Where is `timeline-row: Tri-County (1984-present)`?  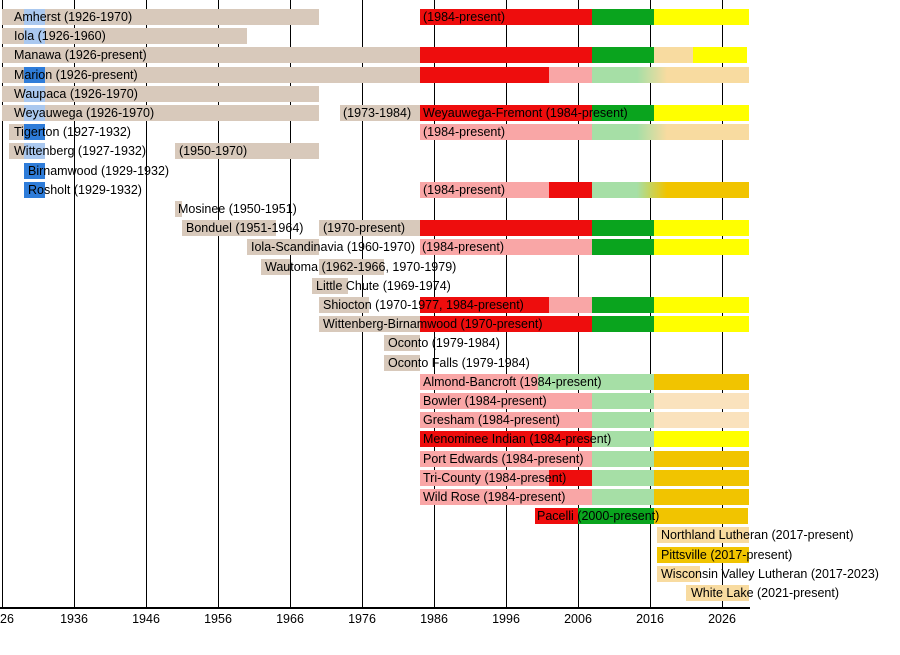 timeline-row: Tri-County (1984-present) is located at coordinates (450, 477).